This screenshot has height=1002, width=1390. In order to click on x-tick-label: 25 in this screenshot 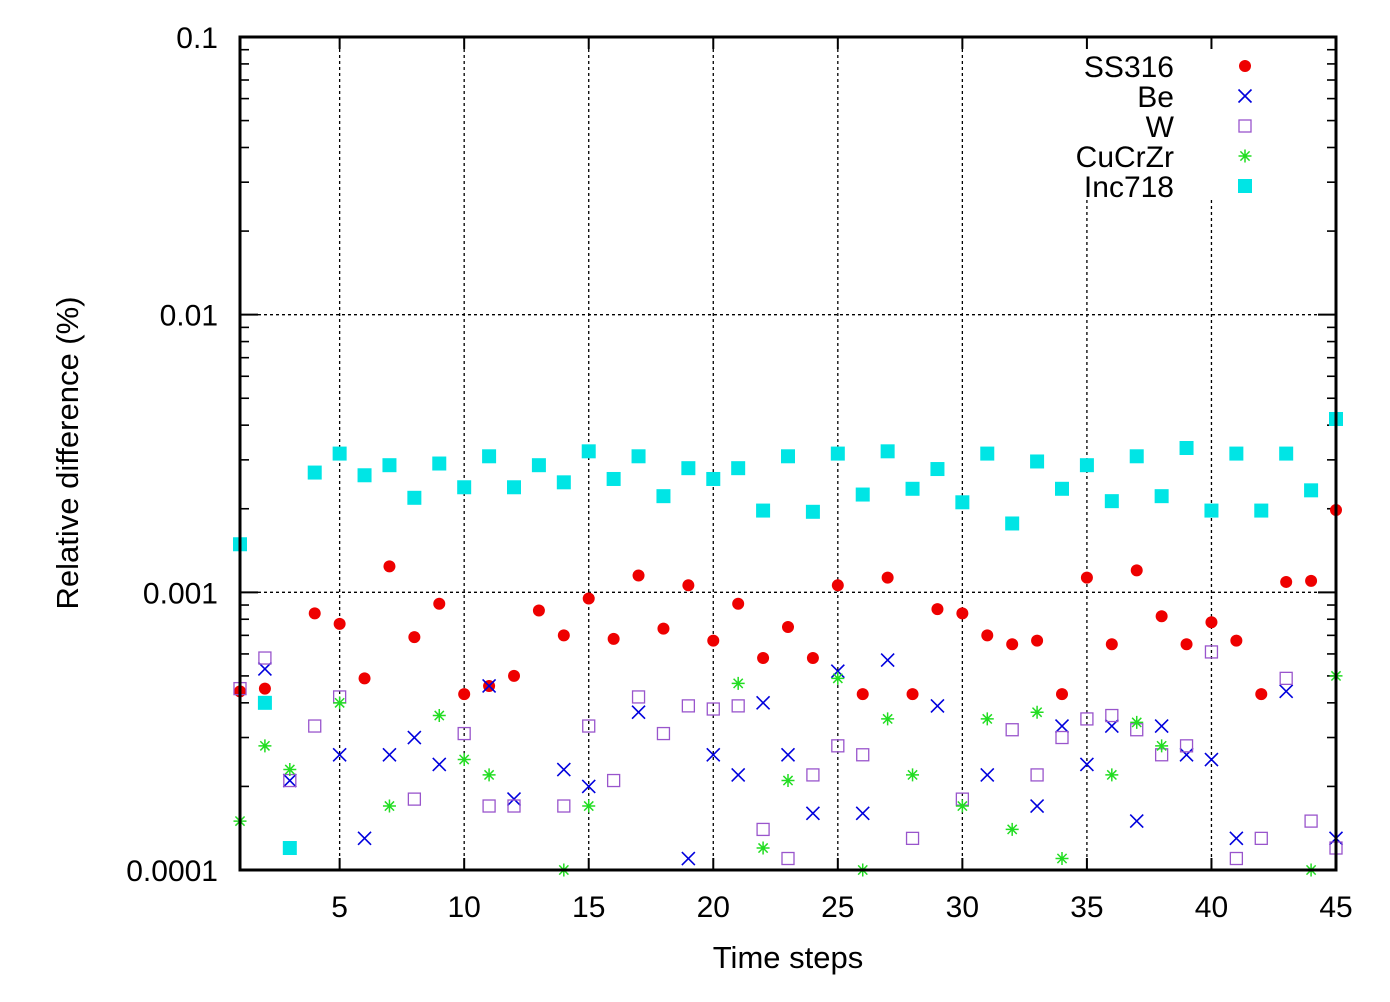, I will do `click(837, 907)`.